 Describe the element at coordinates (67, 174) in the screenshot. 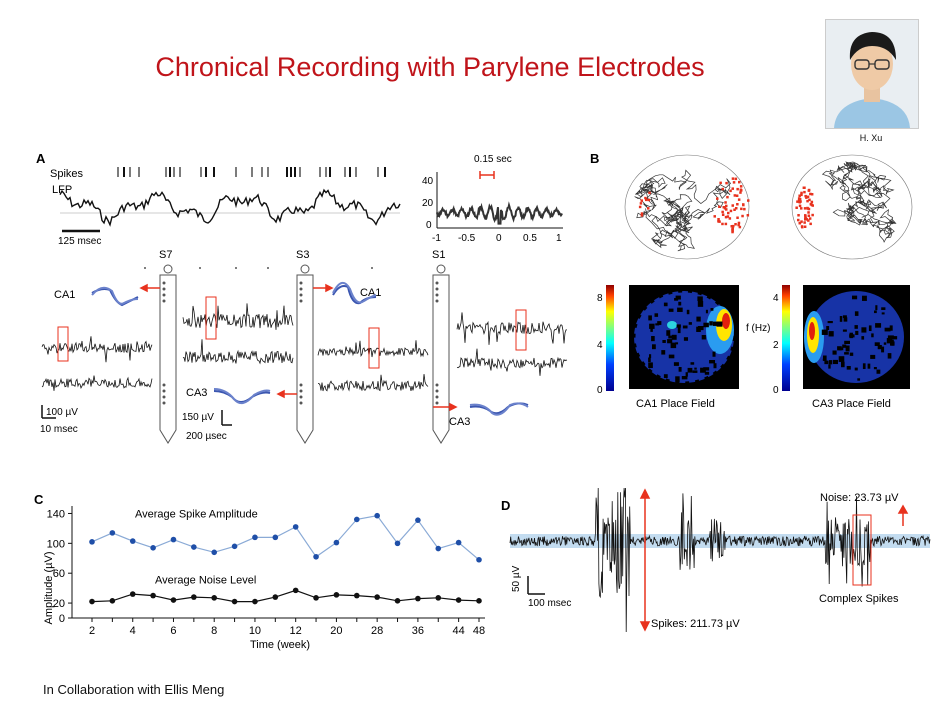

I see `spikes-label: Spikes` at that location.